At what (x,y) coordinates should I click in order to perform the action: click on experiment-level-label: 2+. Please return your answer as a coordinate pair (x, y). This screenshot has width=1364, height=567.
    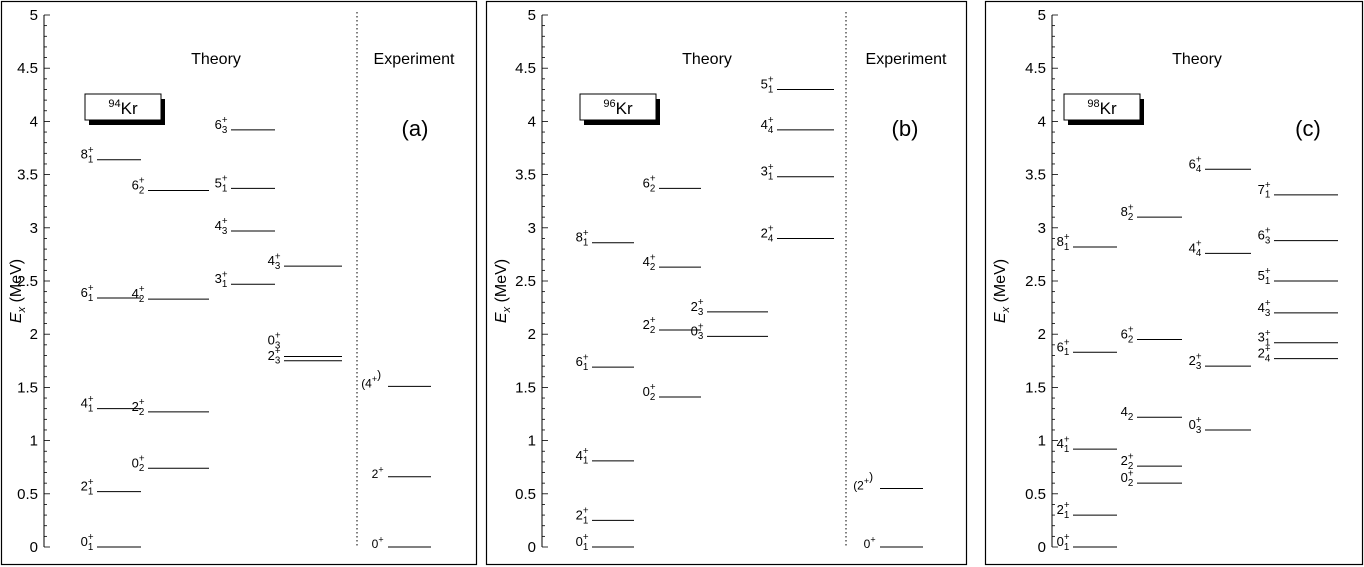
    Looking at the image, I should click on (378, 472).